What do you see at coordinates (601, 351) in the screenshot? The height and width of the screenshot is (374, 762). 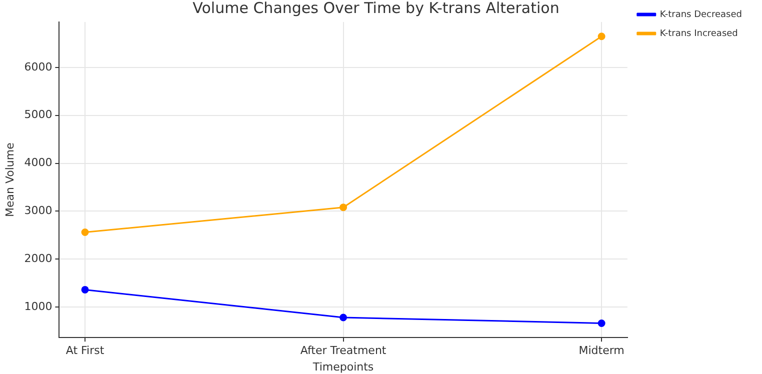 I see `x-tick-label: Midterm` at bounding box center [601, 351].